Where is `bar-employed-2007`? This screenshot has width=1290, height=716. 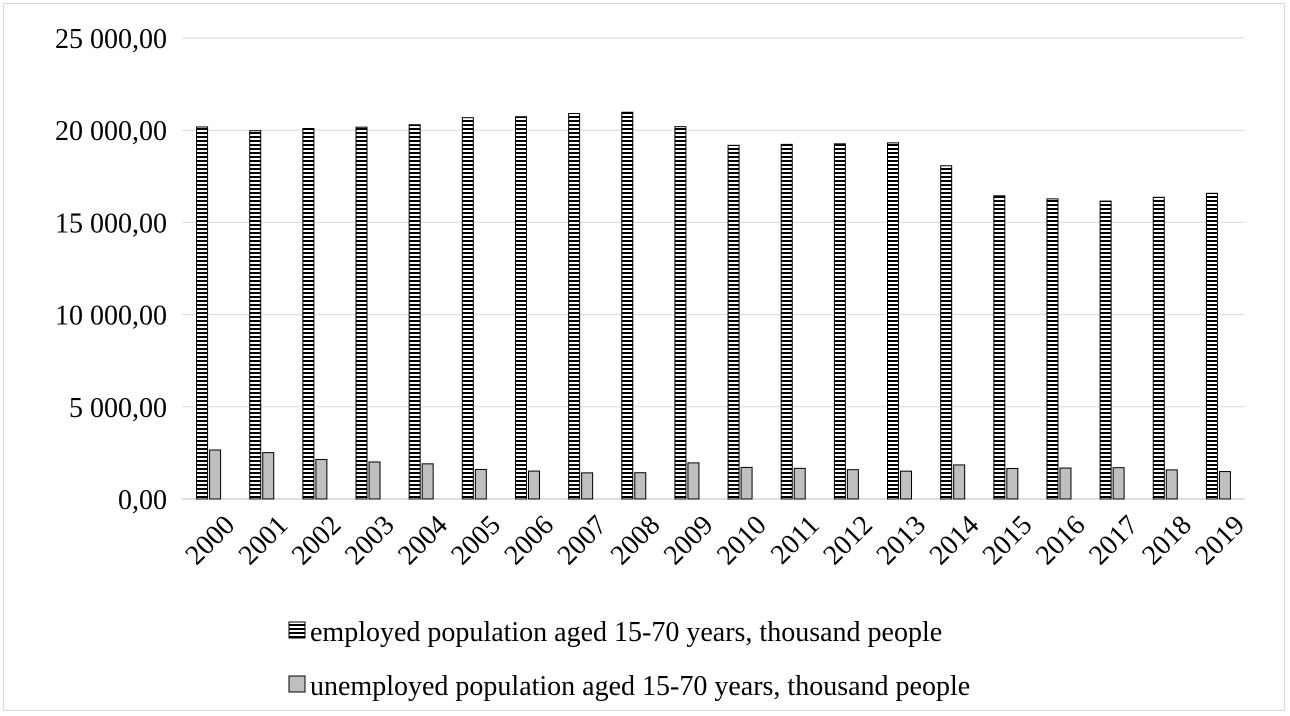 bar-employed-2007 is located at coordinates (574, 306).